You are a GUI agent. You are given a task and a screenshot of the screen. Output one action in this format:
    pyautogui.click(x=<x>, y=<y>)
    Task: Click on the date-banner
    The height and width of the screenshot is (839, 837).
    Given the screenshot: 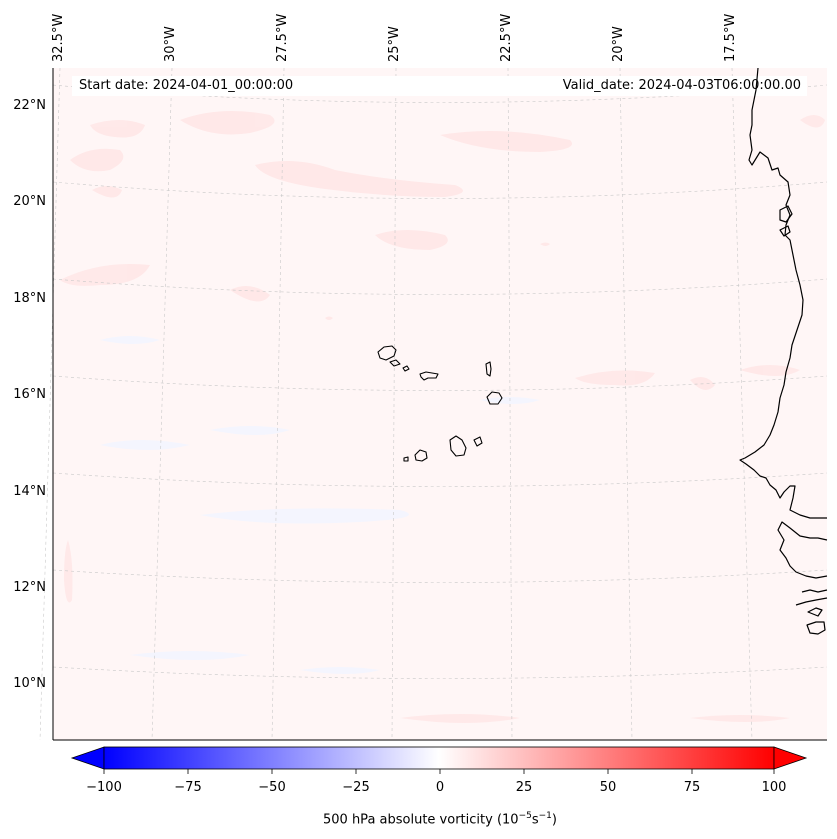 What is the action you would take?
    pyautogui.click(x=439, y=86)
    